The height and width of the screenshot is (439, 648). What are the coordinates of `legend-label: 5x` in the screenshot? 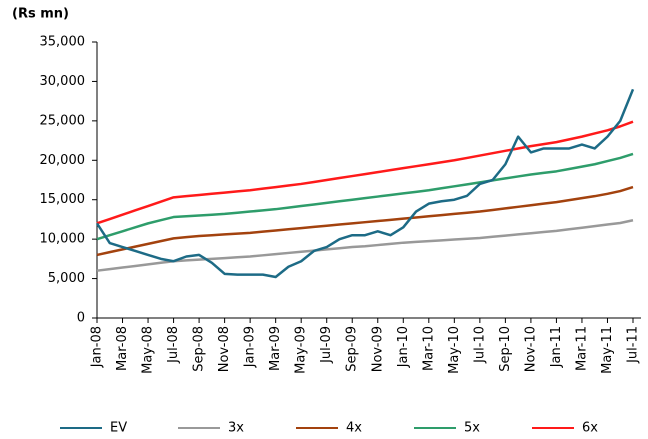 It's located at (472, 428).